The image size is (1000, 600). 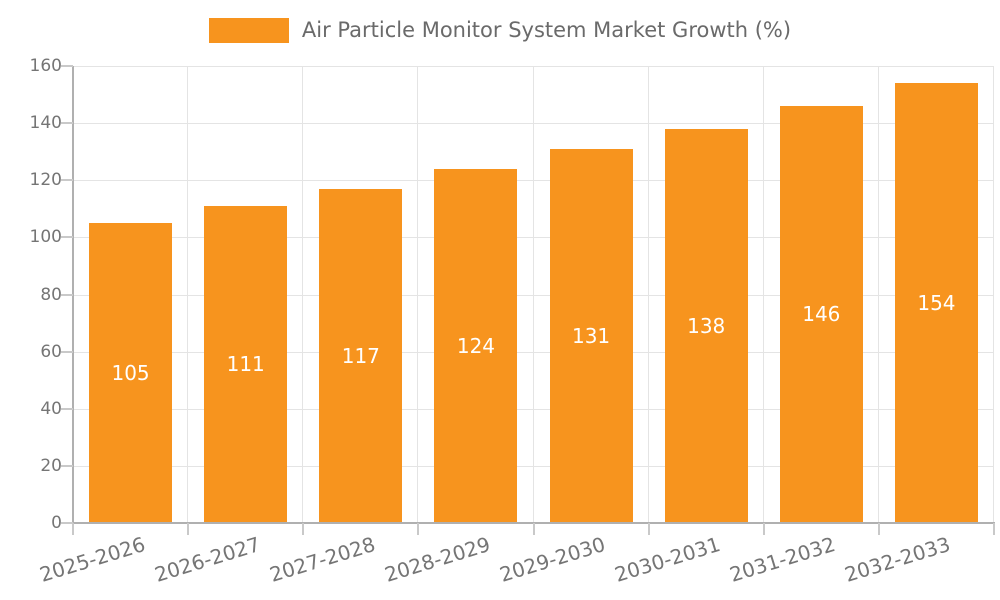 I want to click on y-tick-label: 160, so click(x=45, y=66).